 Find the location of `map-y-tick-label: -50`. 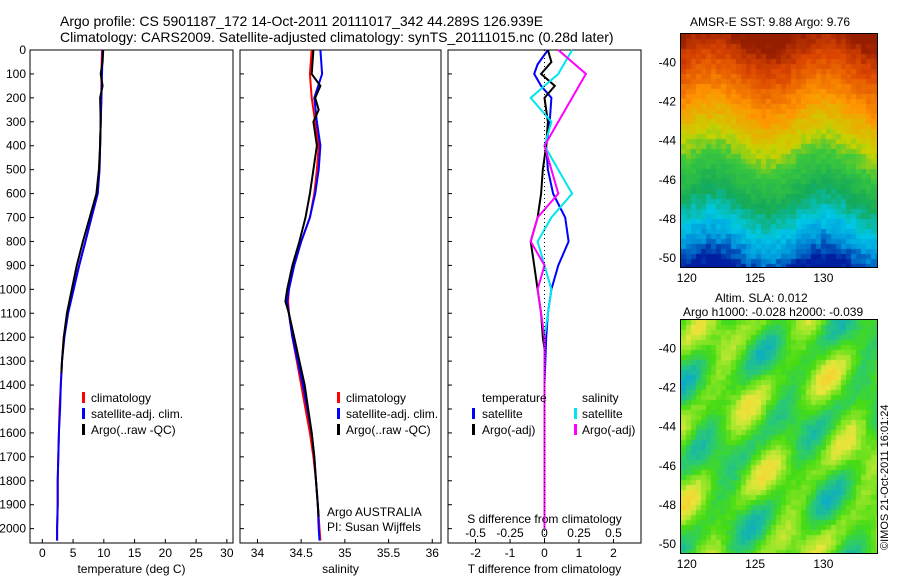

map-y-tick-label: -50 is located at coordinates (668, 258).